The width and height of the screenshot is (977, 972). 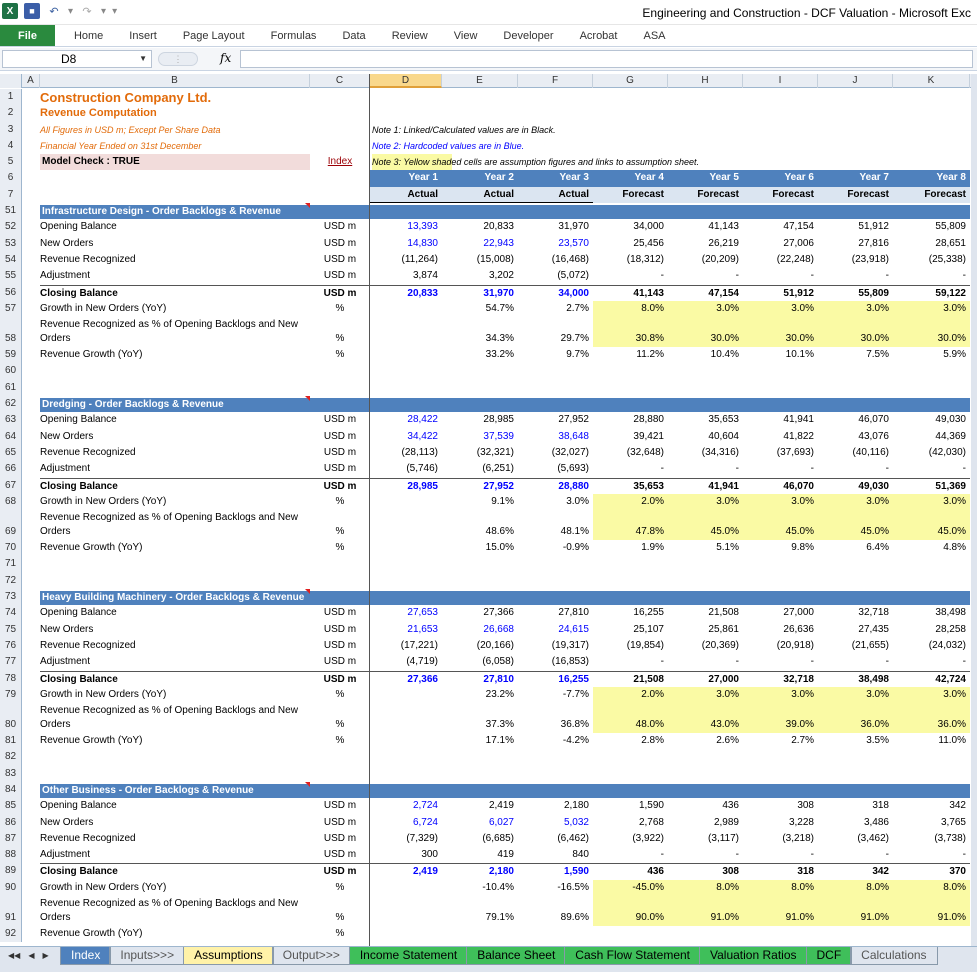 I want to click on data-cell: (34,316), so click(x=720, y=452).